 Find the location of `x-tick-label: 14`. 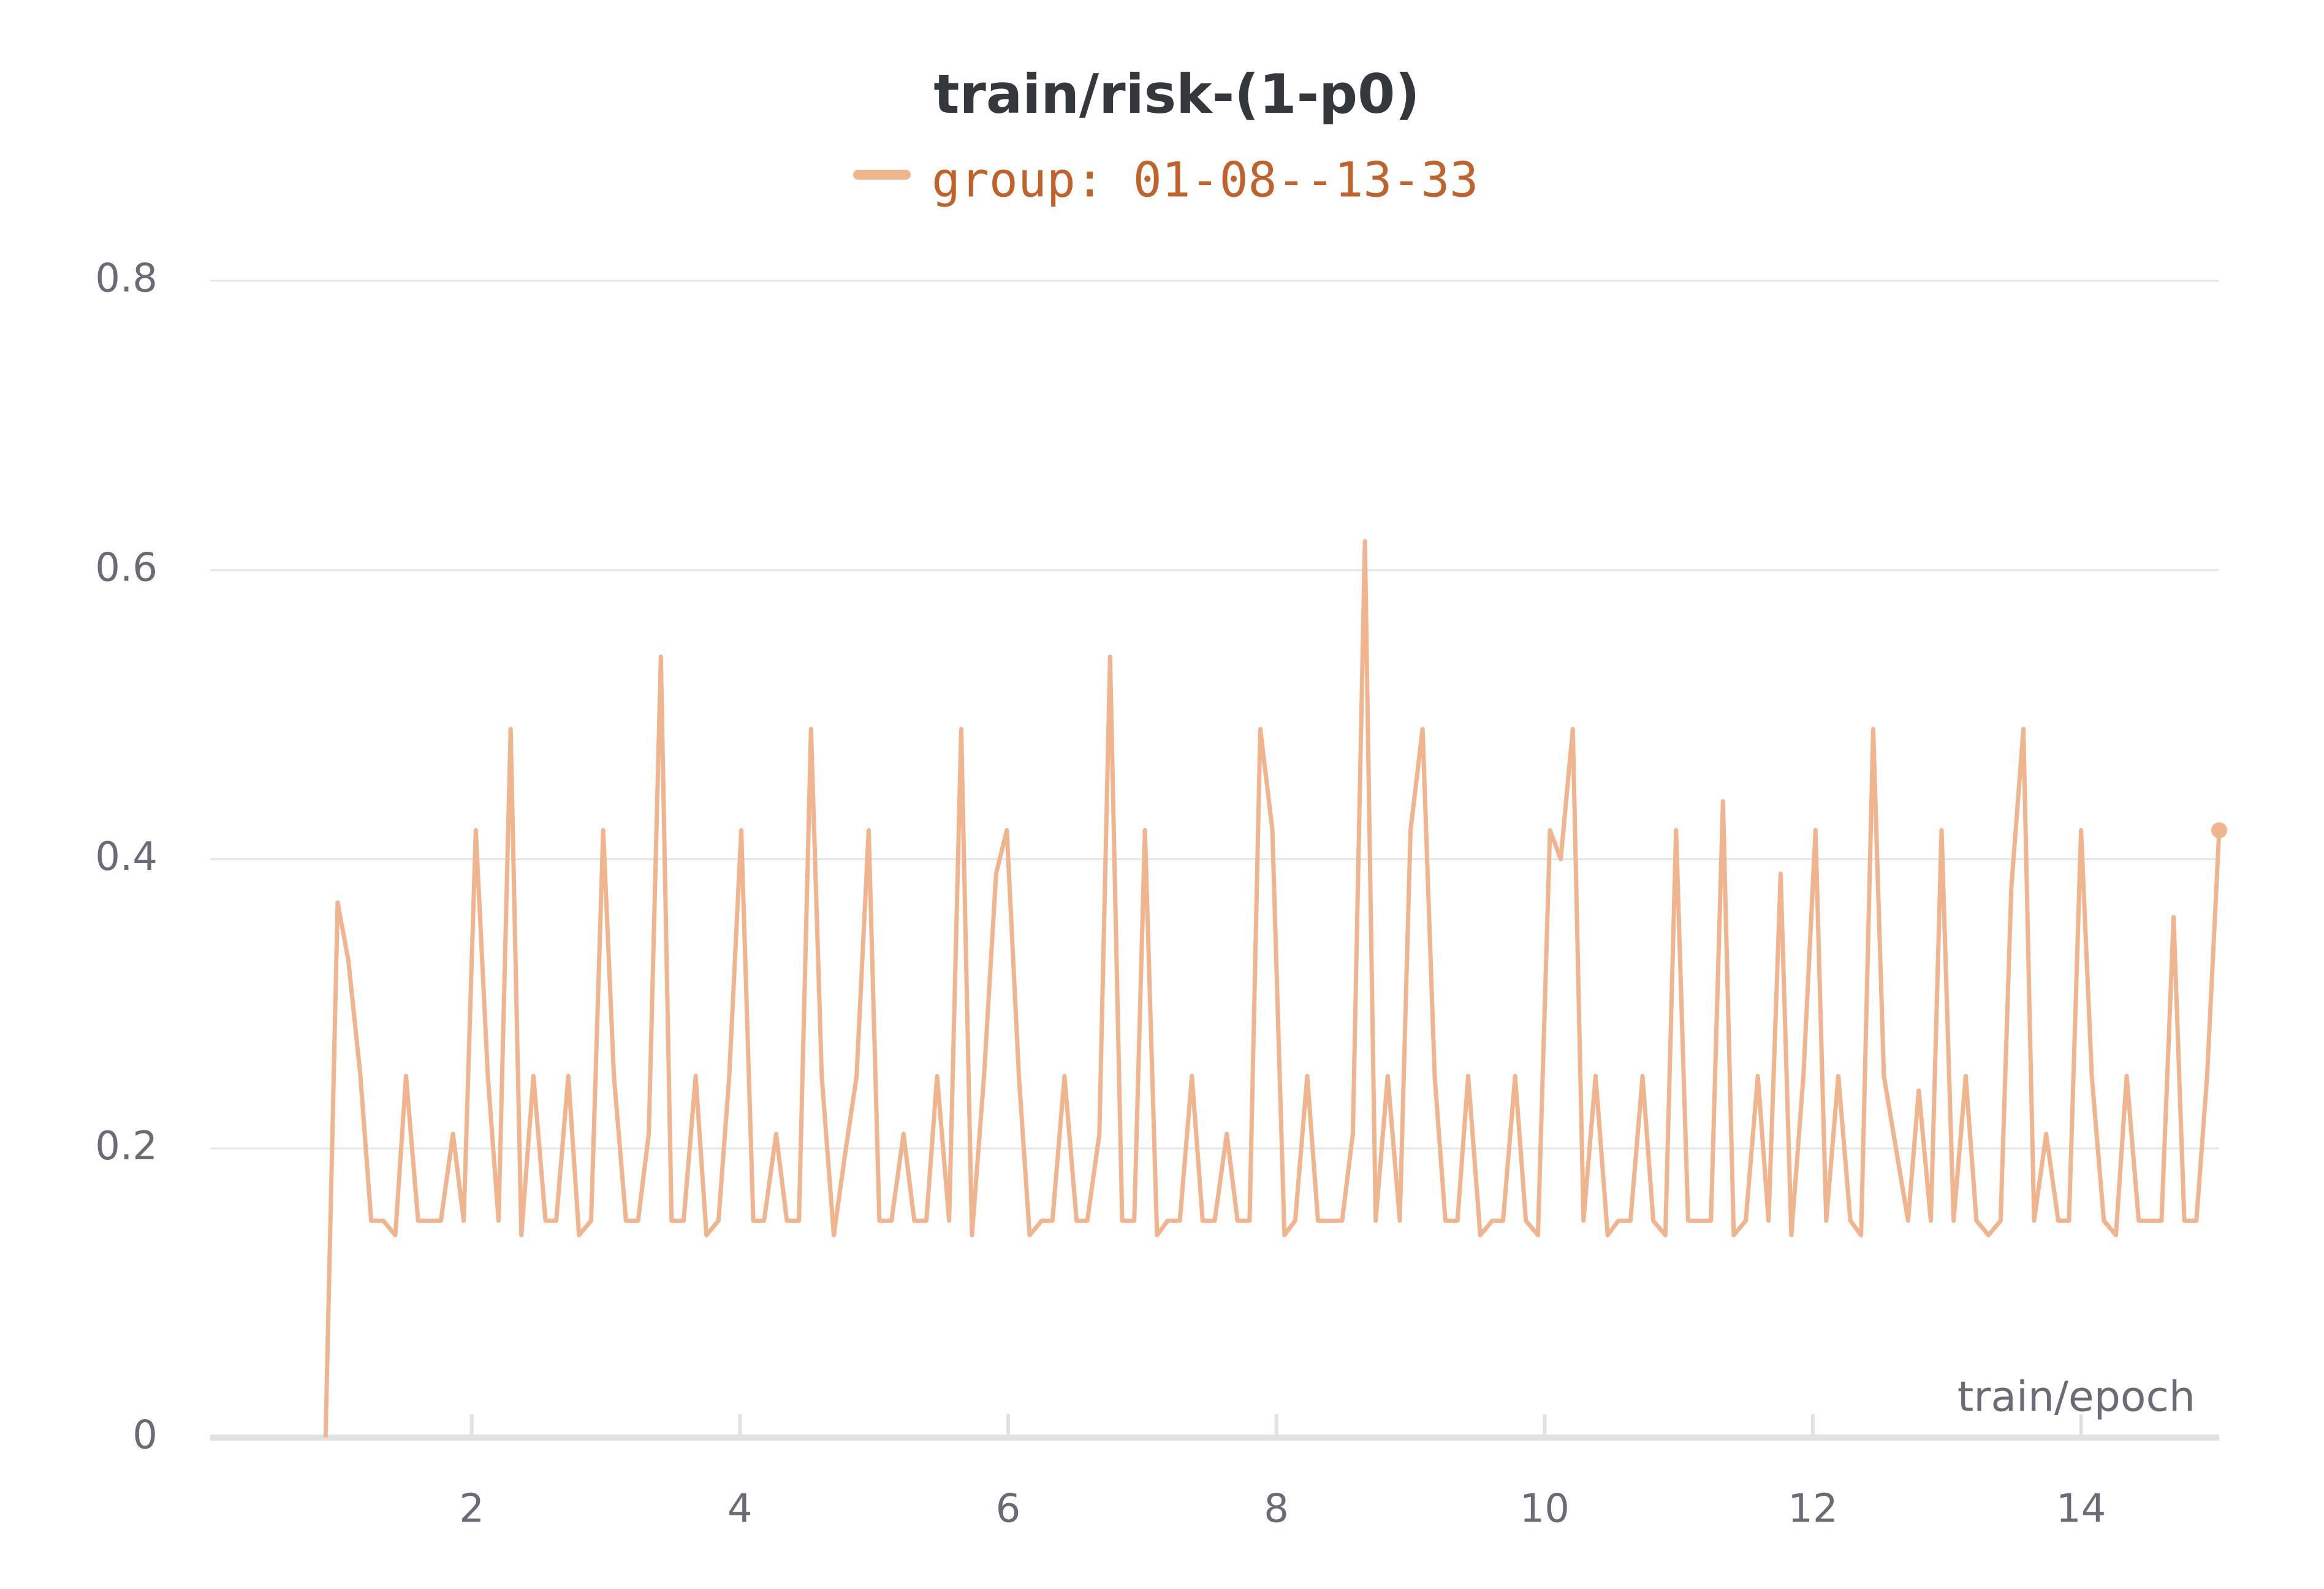

x-tick-label: 14 is located at coordinates (2081, 1510).